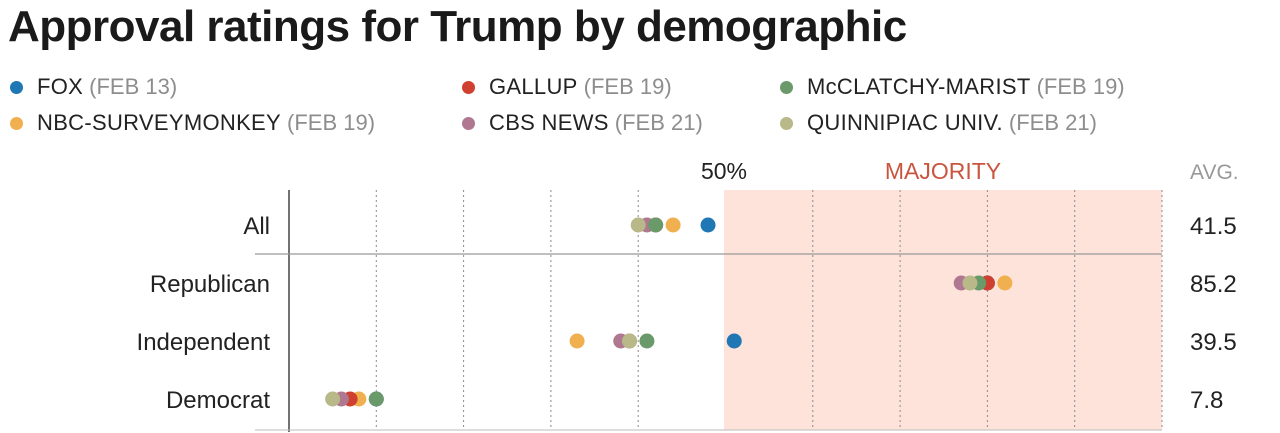  What do you see at coordinates (919, 86) in the screenshot?
I see `legend-label: McCLATCHY-MARIST` at bounding box center [919, 86].